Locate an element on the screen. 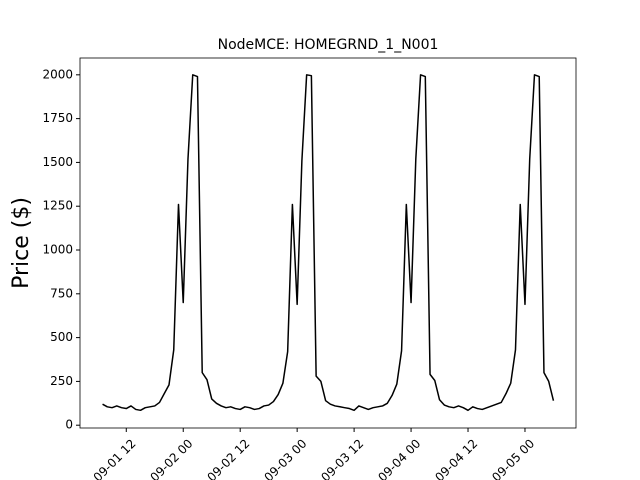 The width and height of the screenshot is (640, 480). y-tick-label: 2000 is located at coordinates (57, 74).